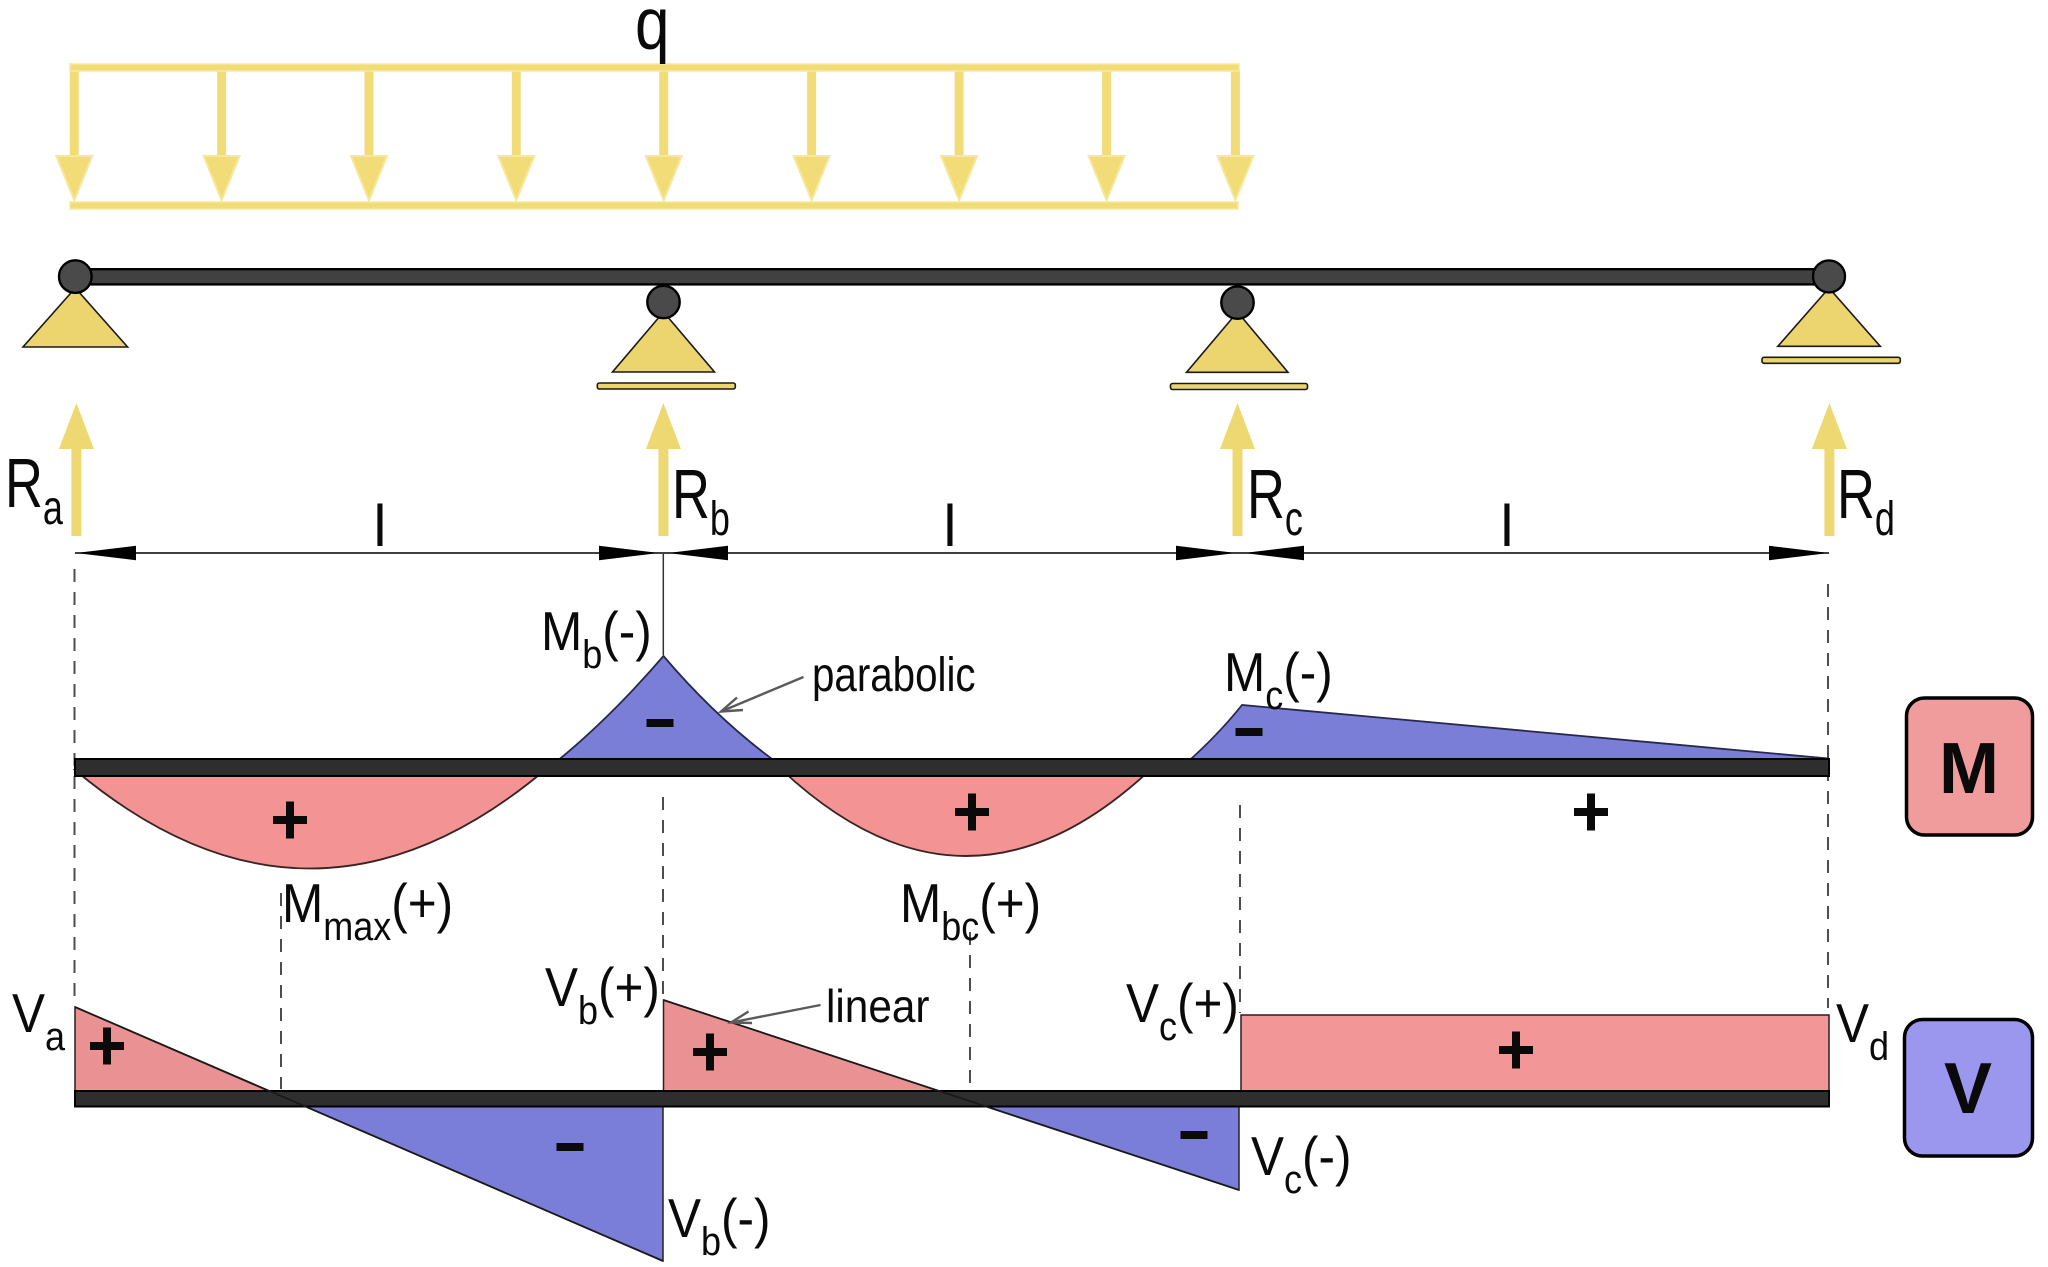 The height and width of the screenshot is (1267, 2048). What do you see at coordinates (652, 32) in the screenshot?
I see `svg-text: q` at bounding box center [652, 32].